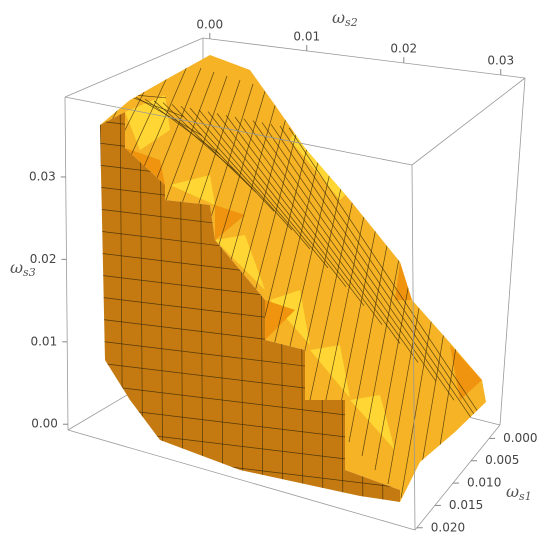  I want to click on y-tick-label: 0.01, so click(306, 36).